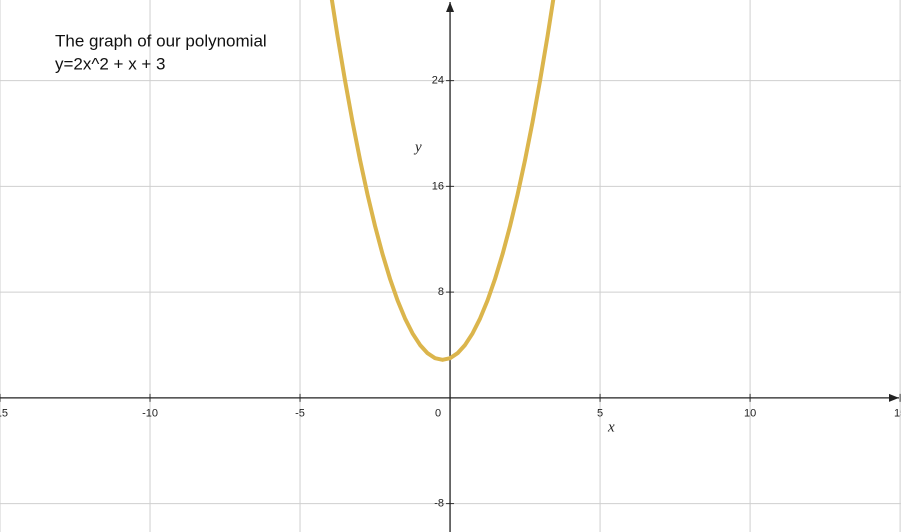 The width and height of the screenshot is (901, 532). What do you see at coordinates (897, 414) in the screenshot?
I see `x-tick-label: 15` at bounding box center [897, 414].